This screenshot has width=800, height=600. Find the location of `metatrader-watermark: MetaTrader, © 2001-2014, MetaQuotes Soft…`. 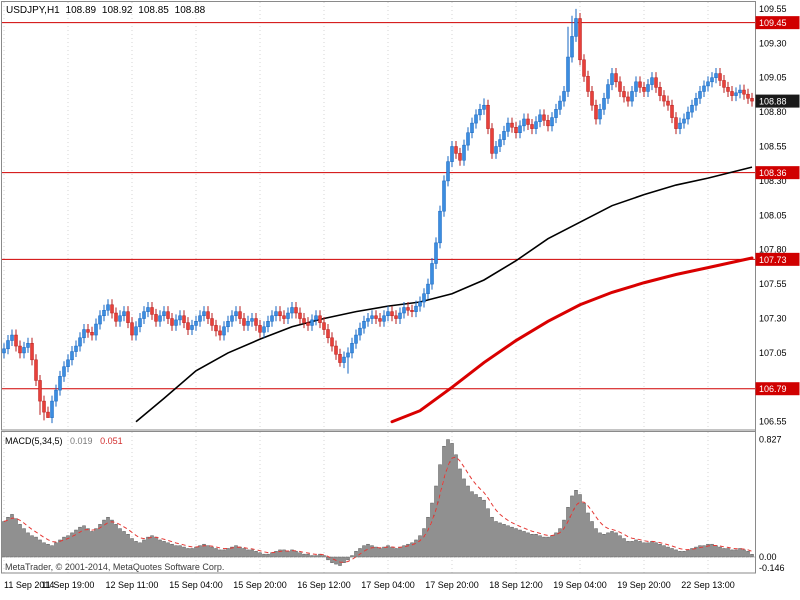

metatrader-watermark: MetaTrader, © 2001-2014, MetaQuotes Soft… is located at coordinates (115, 567).